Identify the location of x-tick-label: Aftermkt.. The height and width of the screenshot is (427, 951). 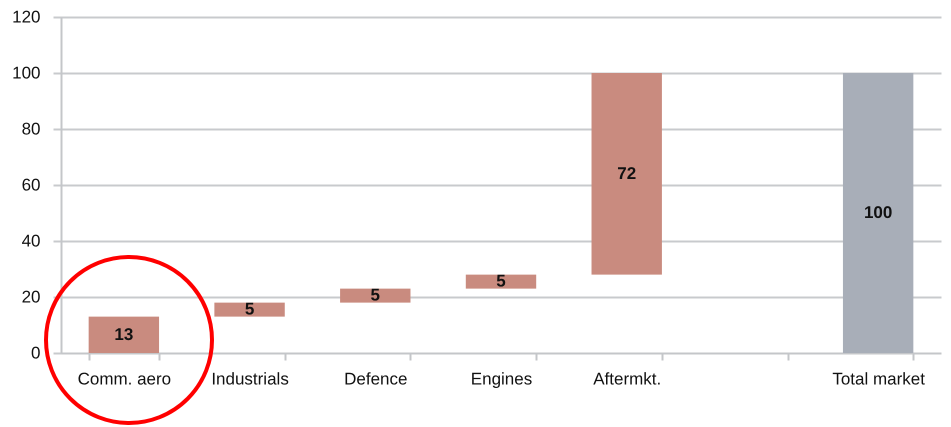
(627, 379).